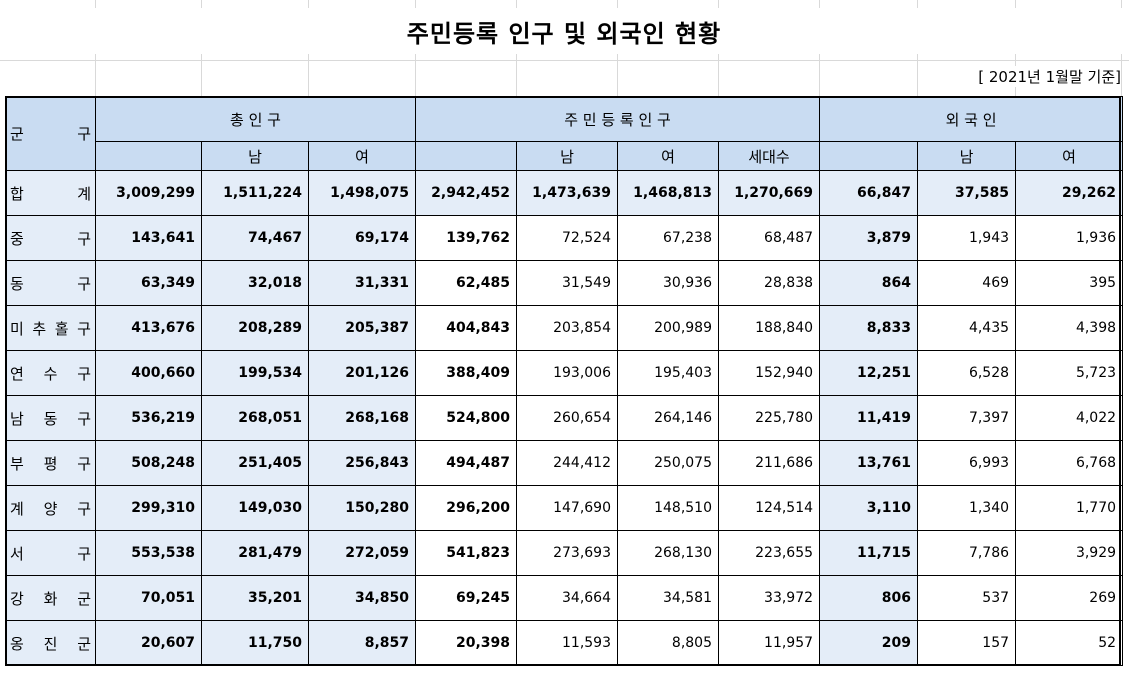  Describe the element at coordinates (466, 463) in the screenshot. I see `reg-total-cell: 494,487` at that location.